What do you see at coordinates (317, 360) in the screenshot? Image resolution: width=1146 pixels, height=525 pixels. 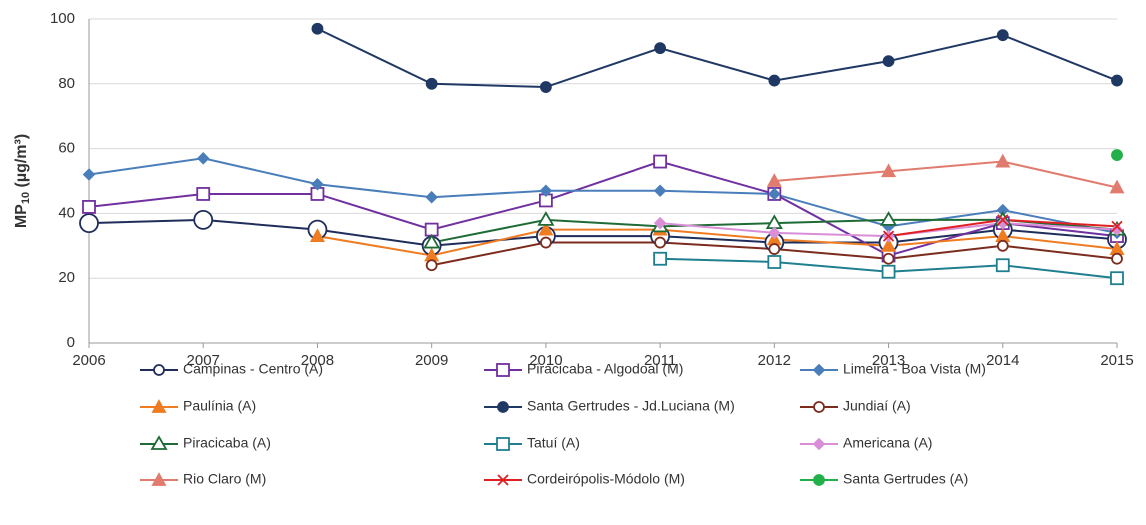 I see `x-tick-label: 2008` at bounding box center [317, 360].